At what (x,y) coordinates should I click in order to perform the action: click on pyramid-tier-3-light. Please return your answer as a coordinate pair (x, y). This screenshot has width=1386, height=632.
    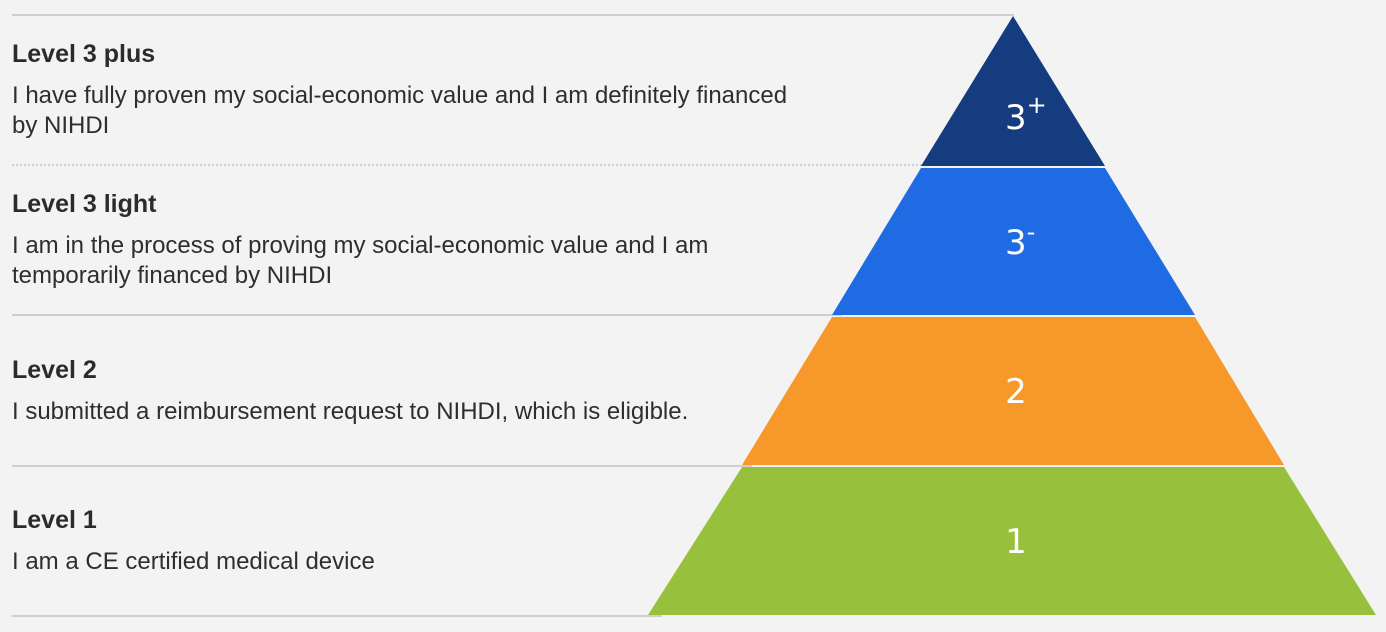
    Looking at the image, I should click on (1013, 241).